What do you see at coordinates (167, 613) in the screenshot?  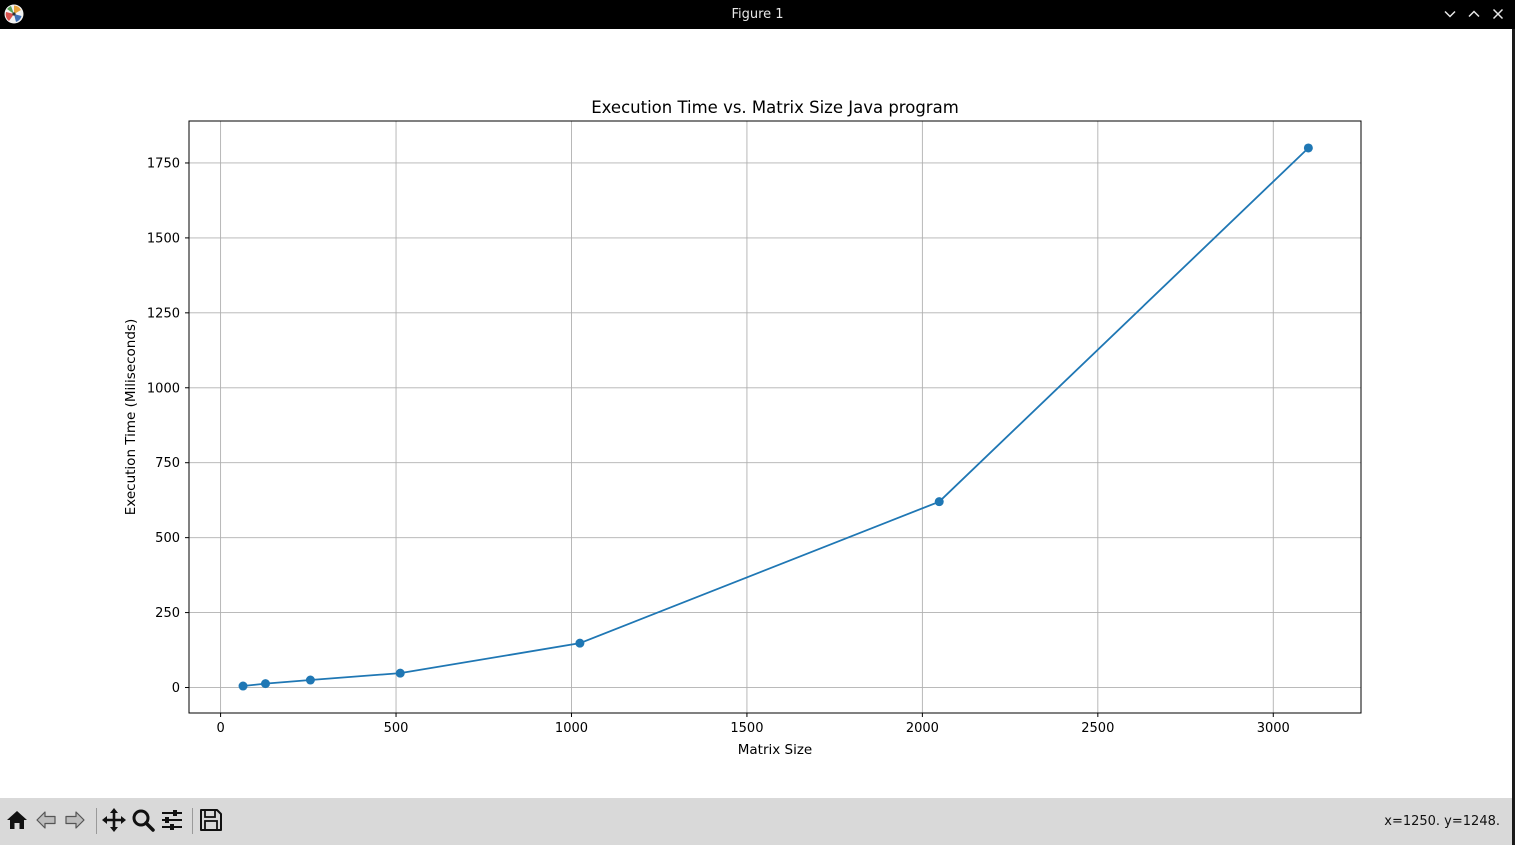 I see `y-tick-label: 250` at bounding box center [167, 613].